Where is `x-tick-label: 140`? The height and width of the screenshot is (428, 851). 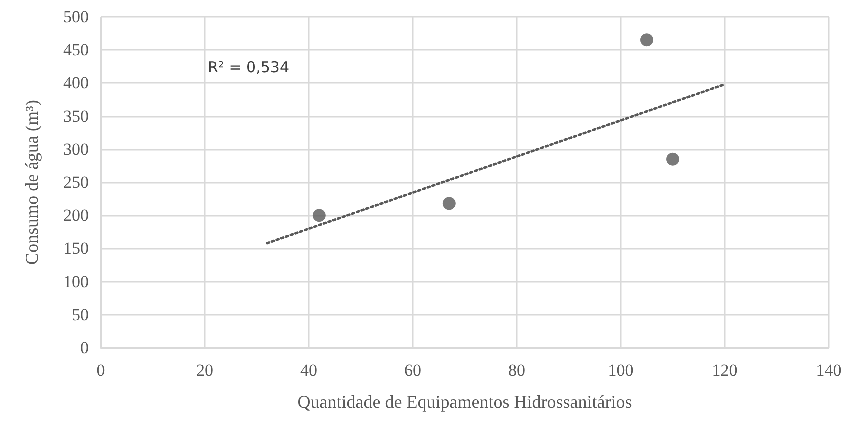
x-tick-label: 140 is located at coordinates (829, 370).